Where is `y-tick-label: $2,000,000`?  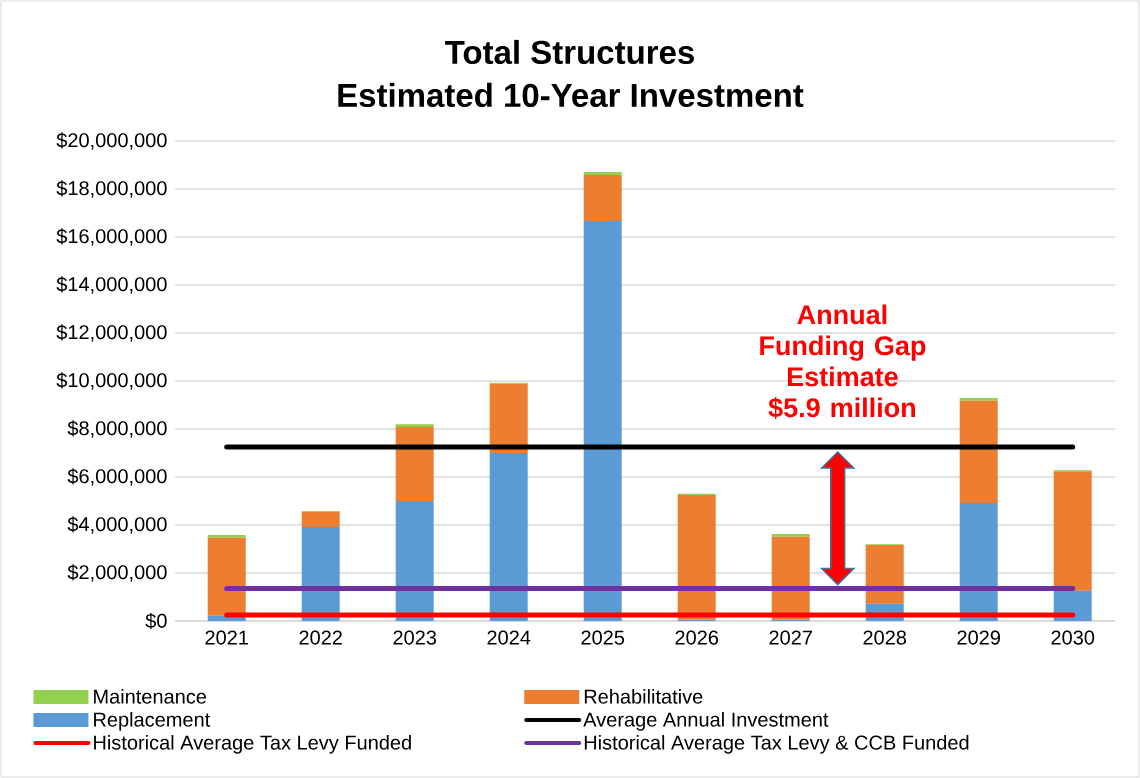
y-tick-label: $2,000,000 is located at coordinates (117, 573).